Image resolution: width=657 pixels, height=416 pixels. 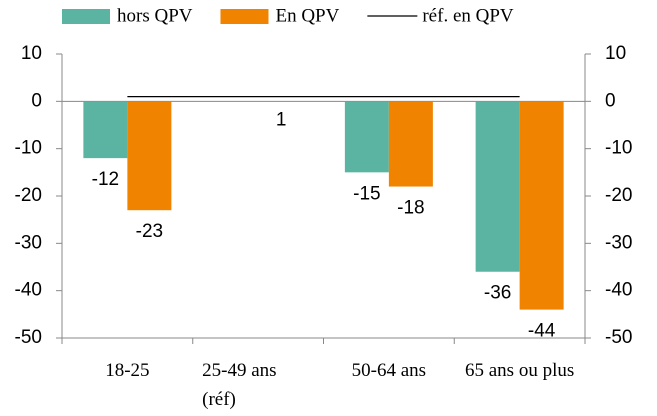 I want to click on data-label: -36, so click(x=497, y=293).